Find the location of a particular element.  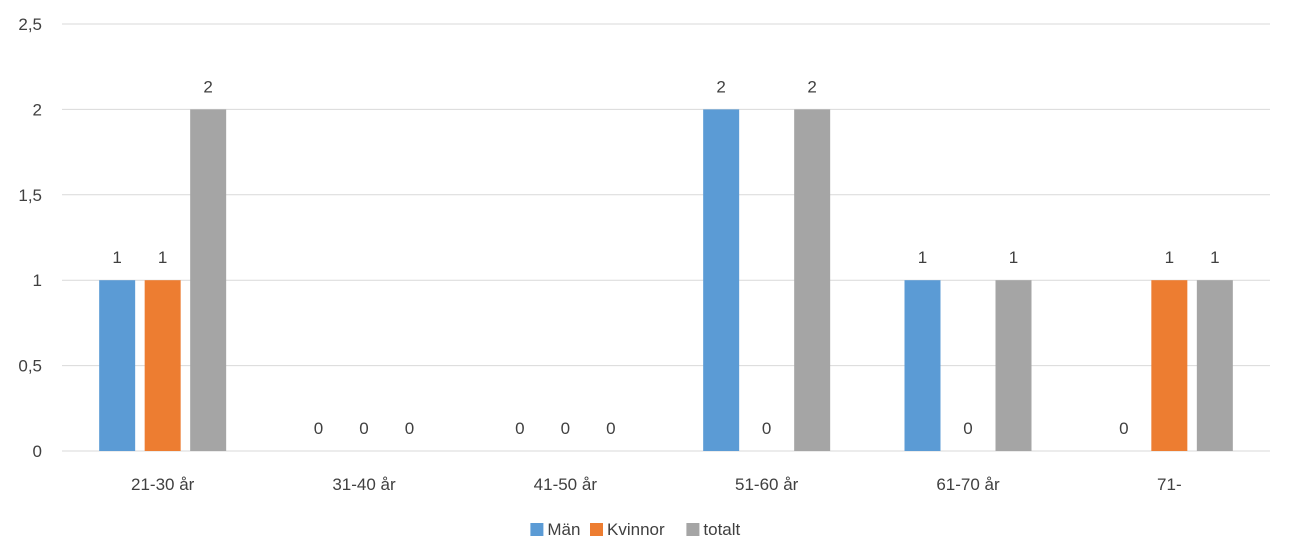

y-tick-label: 1,5 is located at coordinates (30, 195).